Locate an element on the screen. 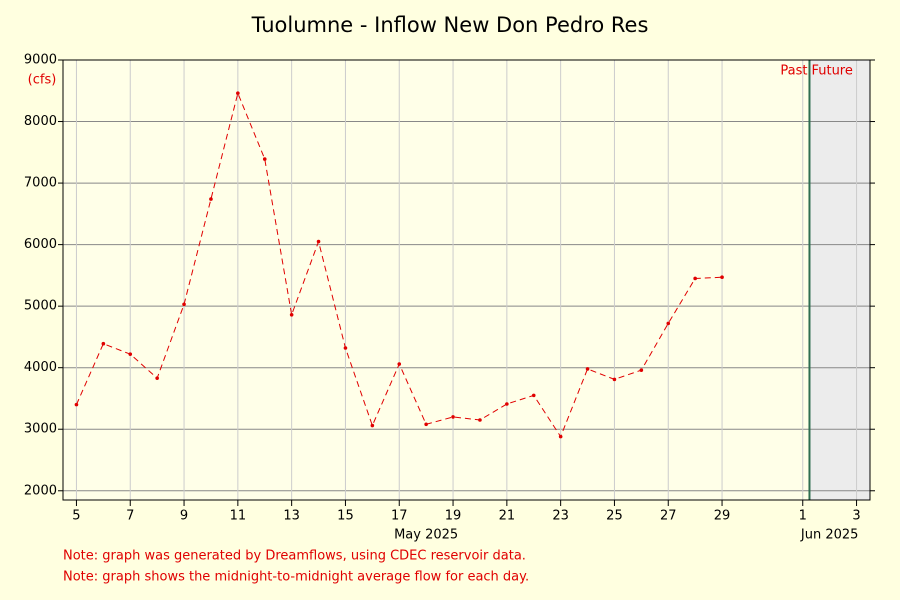  x-tick-label: 17 is located at coordinates (399, 516).